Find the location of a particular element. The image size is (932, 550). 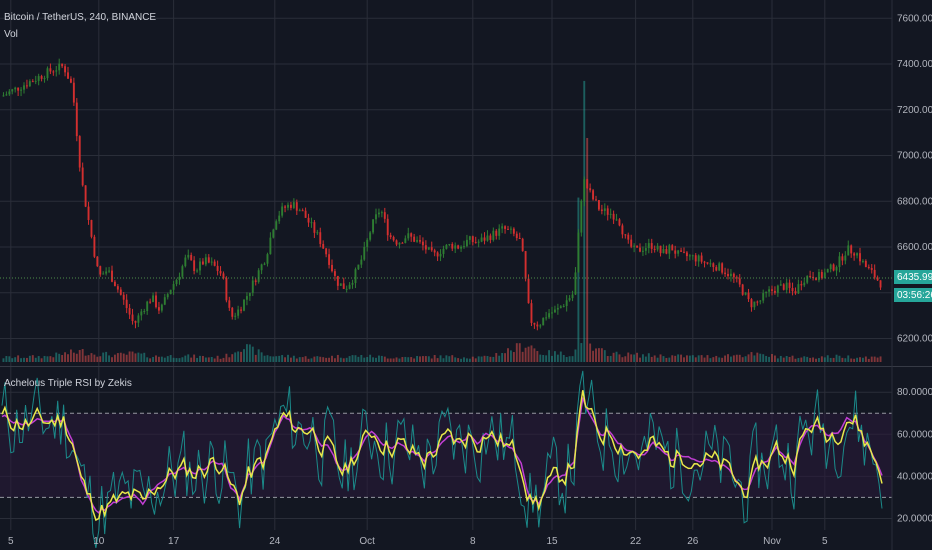

time-tick-label: 8 is located at coordinates (473, 541).